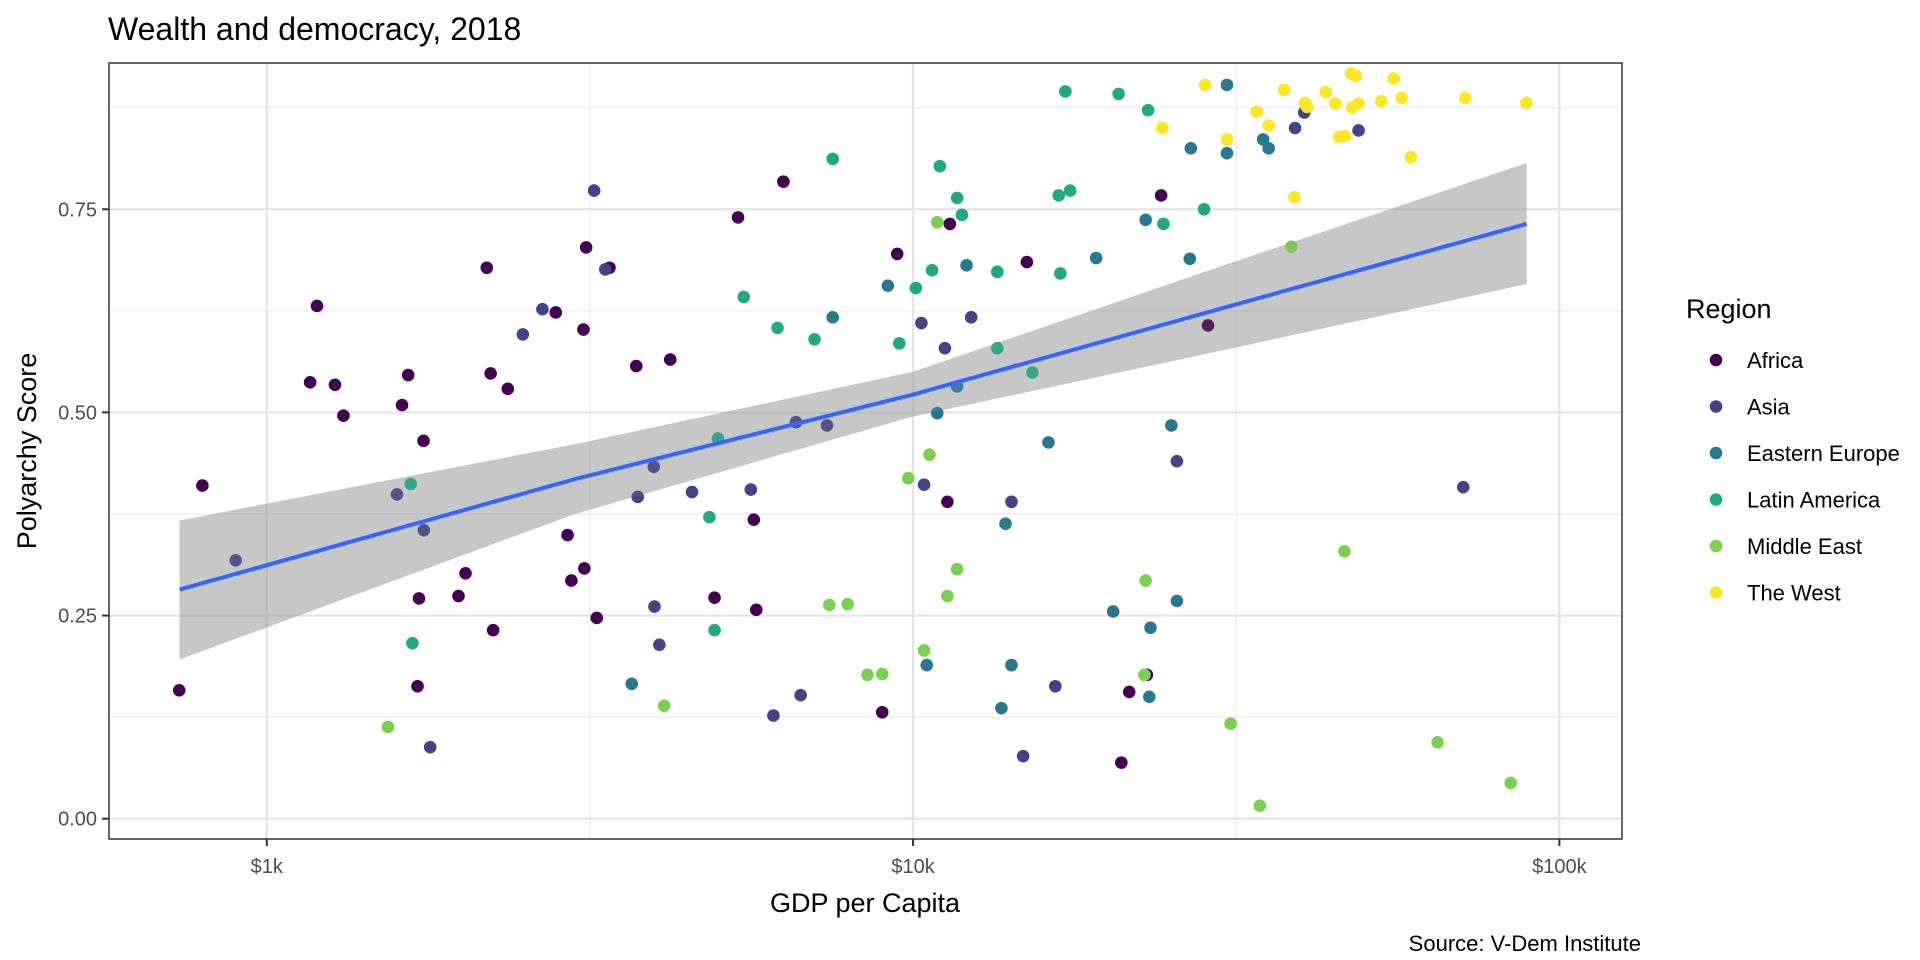 This screenshot has width=1920, height=960. I want to click on y-axis-title: Polyarchy Score, so click(27, 451).